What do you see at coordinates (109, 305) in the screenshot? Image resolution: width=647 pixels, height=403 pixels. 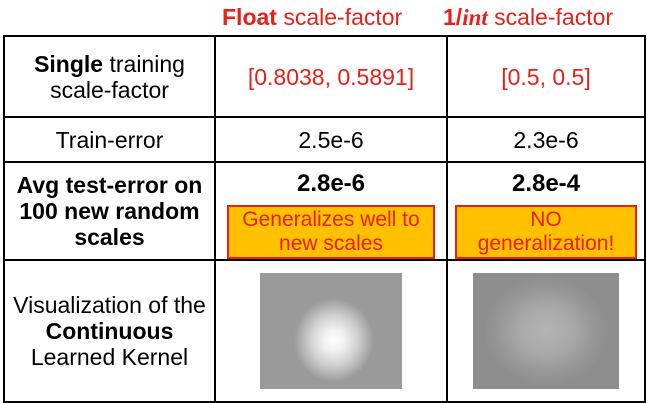 I see `row-label-vis-pre: Visualization of the` at bounding box center [109, 305].